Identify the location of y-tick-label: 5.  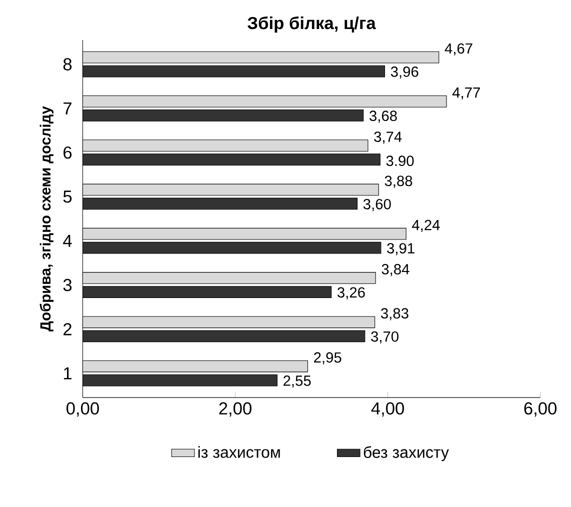
(67, 196).